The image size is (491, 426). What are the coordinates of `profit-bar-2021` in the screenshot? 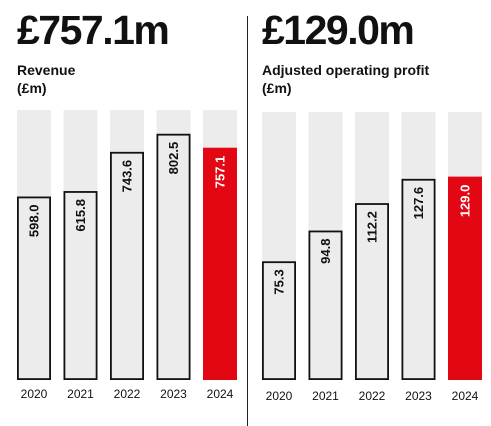 It's located at (325, 305).